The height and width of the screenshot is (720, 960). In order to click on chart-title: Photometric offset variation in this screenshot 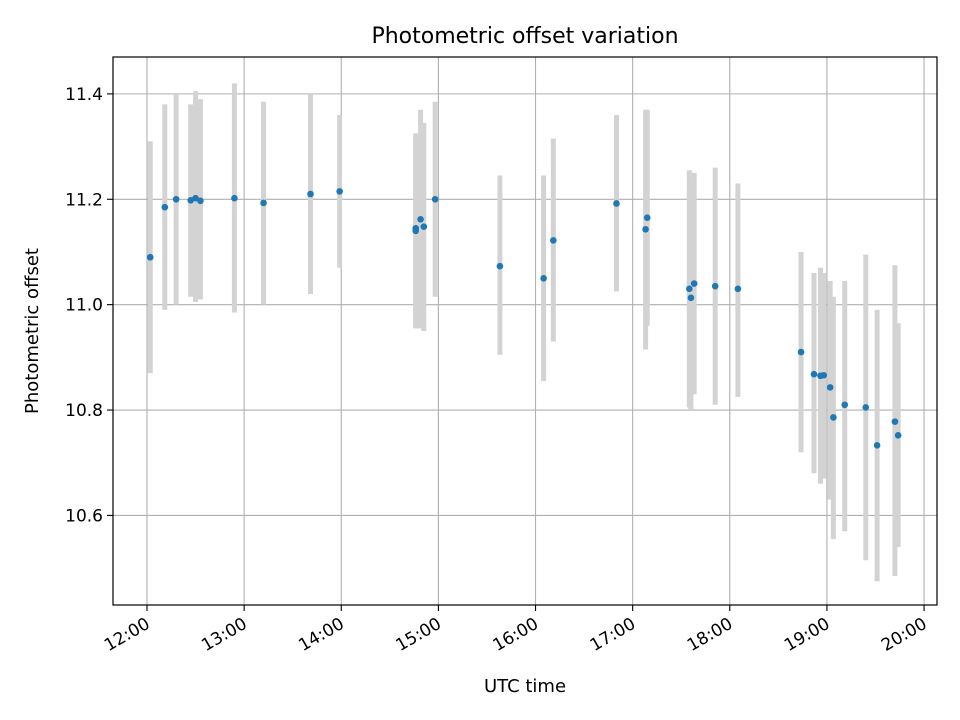, I will do `click(524, 36)`.